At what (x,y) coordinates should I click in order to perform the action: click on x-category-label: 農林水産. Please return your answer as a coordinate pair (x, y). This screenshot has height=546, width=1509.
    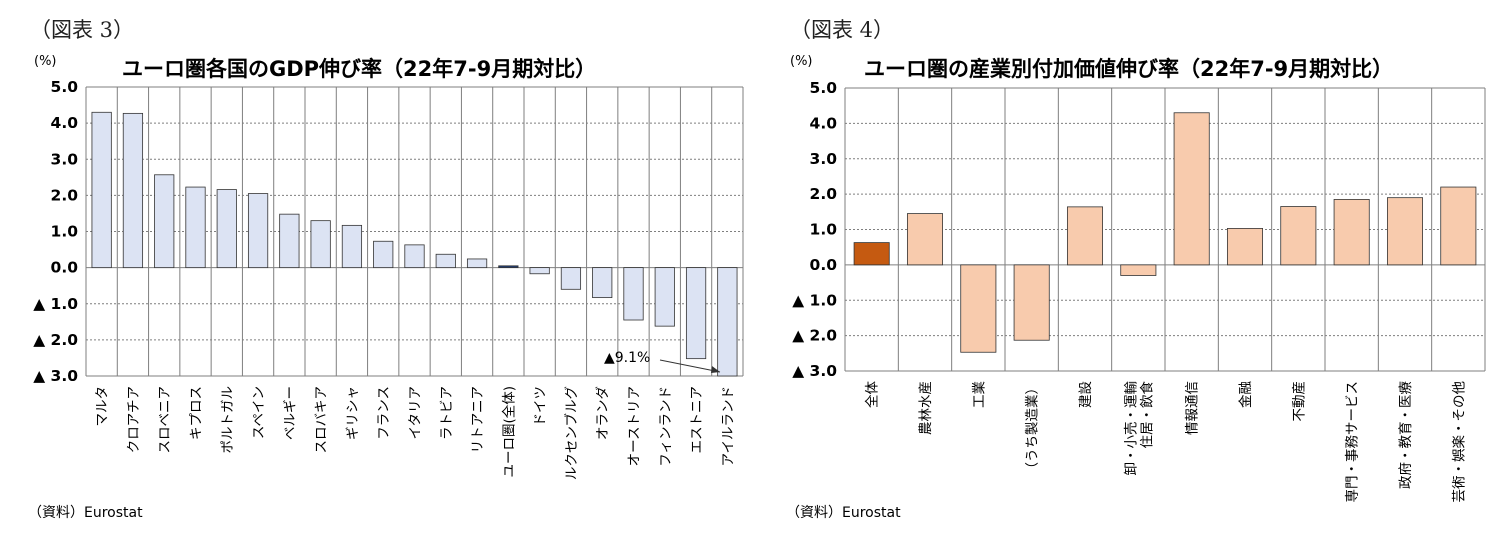
    Looking at the image, I should click on (926, 408).